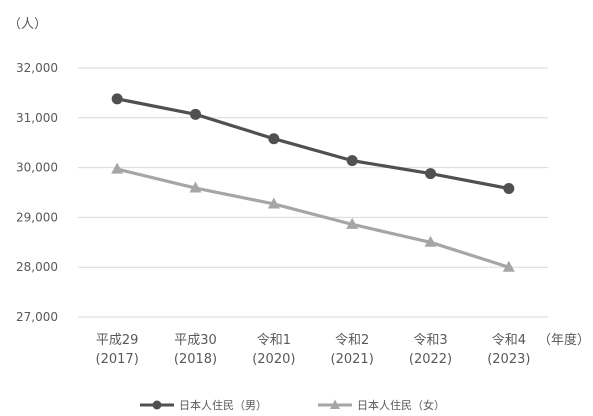 The image size is (593, 416). I want to click on legend: 日本人住民（男） 日本人住民（女）, so click(292, 405).